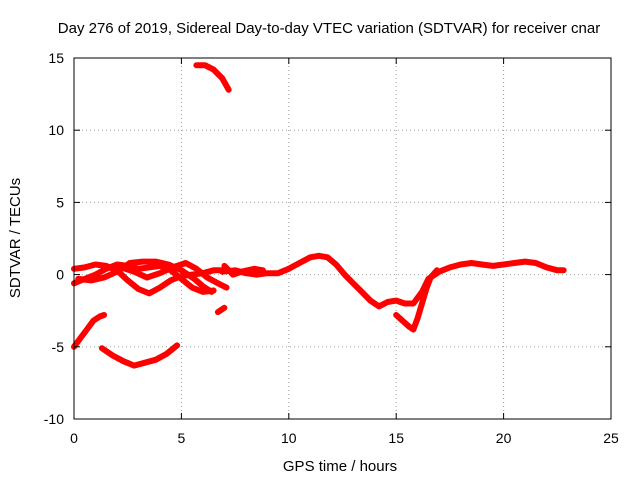  Describe the element at coordinates (221, 310) in the screenshot. I see `data-series-arc-short` at that location.